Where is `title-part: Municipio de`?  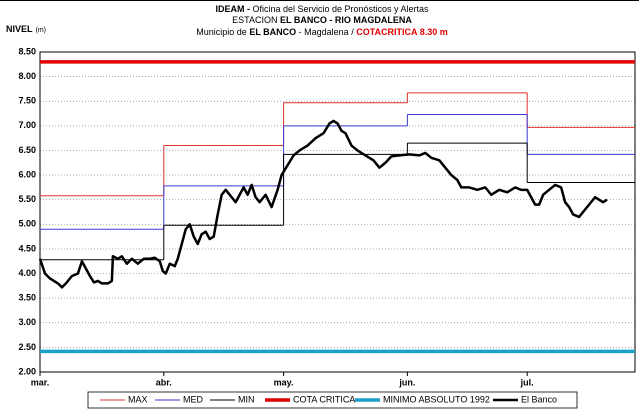 title-part: Municipio de is located at coordinates (222, 32).